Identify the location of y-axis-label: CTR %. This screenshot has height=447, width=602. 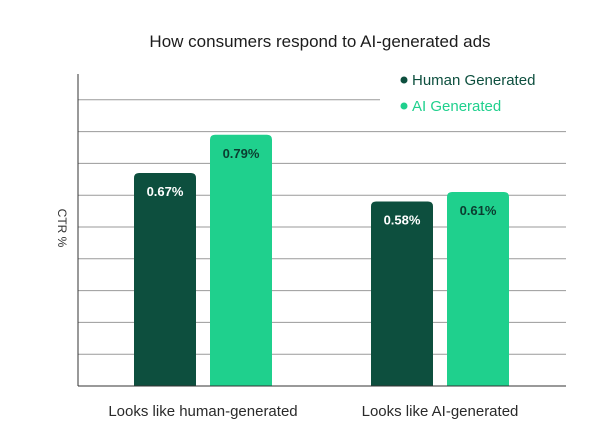
(62, 228).